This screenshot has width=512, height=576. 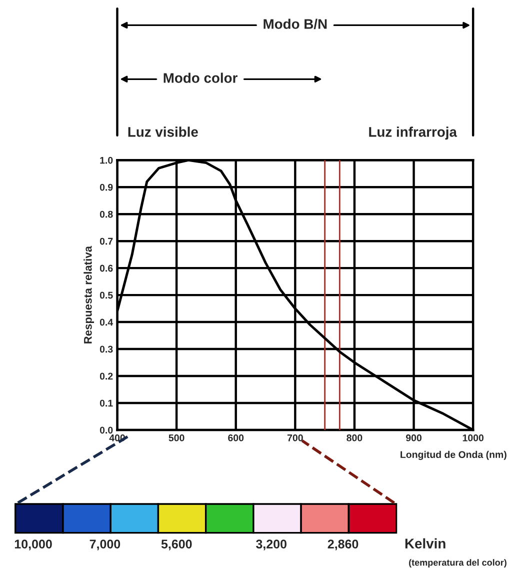 What do you see at coordinates (176, 438) in the screenshot?
I see `x-tick-label: 500` at bounding box center [176, 438].